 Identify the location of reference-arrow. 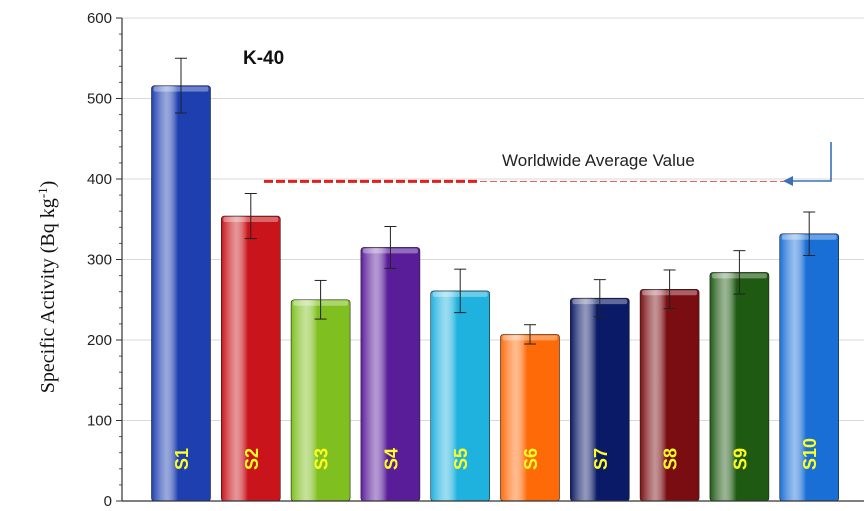
(811, 162).